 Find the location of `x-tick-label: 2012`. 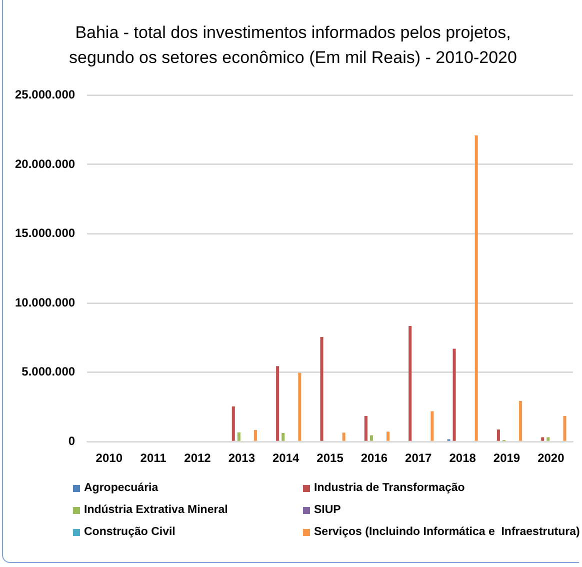

x-tick-label: 2012 is located at coordinates (198, 458).